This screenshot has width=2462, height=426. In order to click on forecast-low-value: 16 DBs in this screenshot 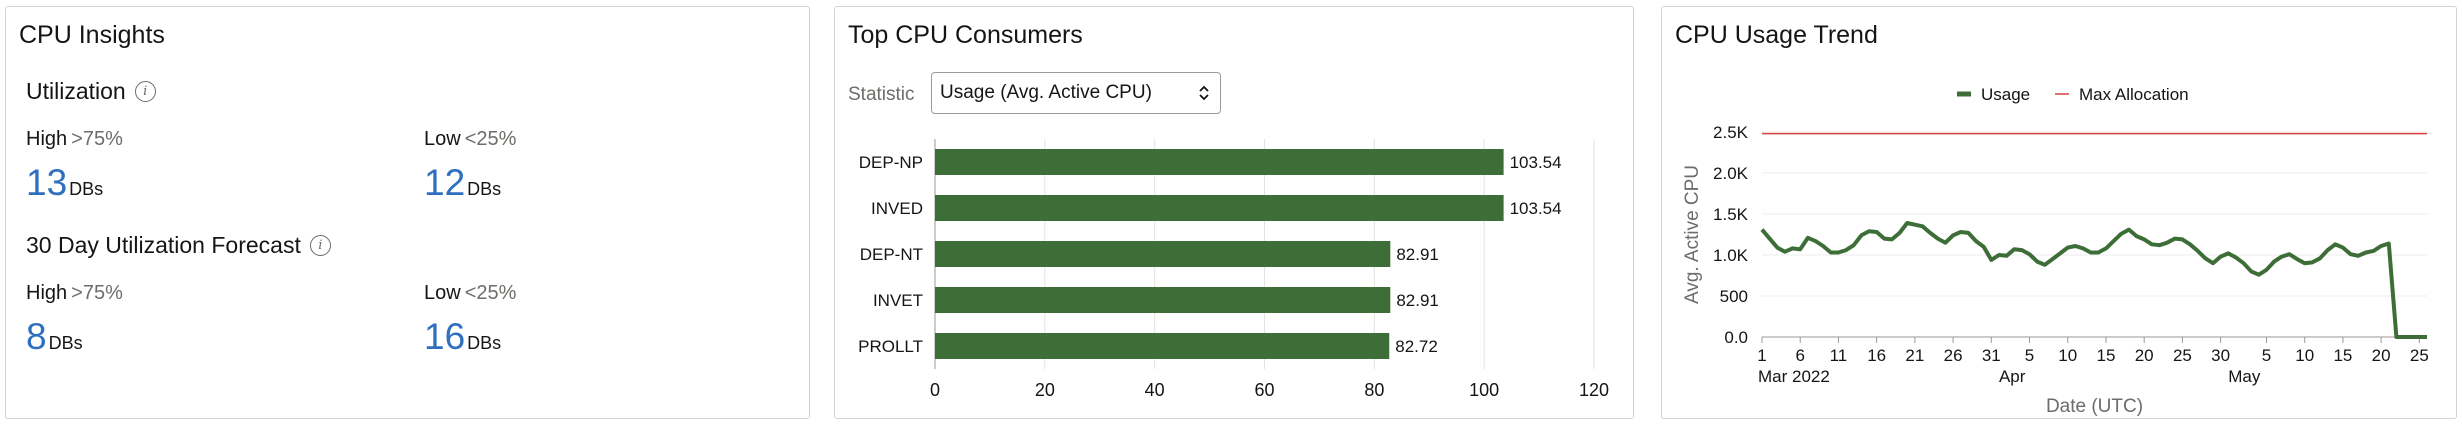, I will do `click(462, 337)`.